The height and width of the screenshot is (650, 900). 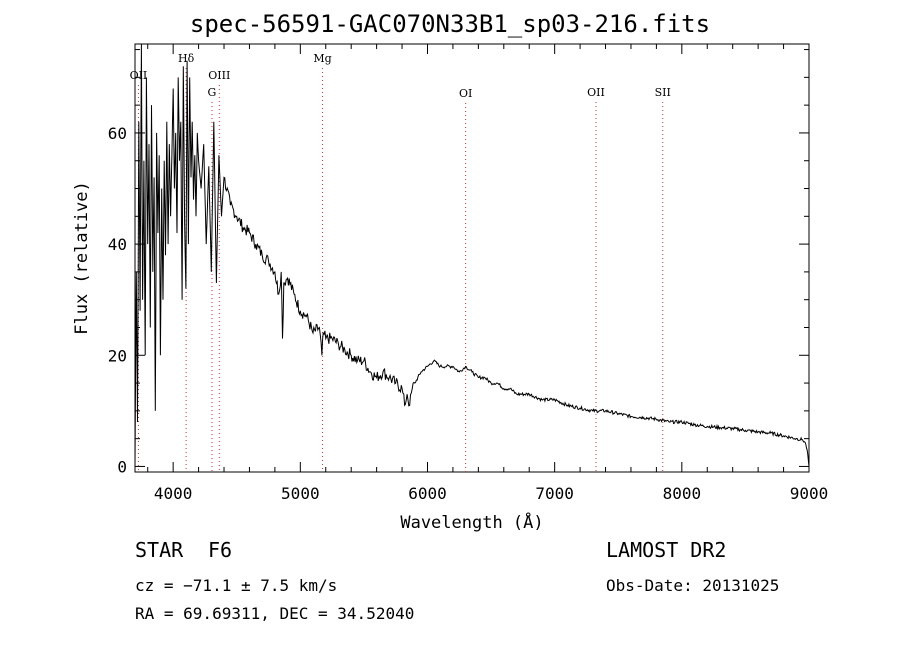 I want to click on y-tick-label: 40, so click(x=117, y=244).